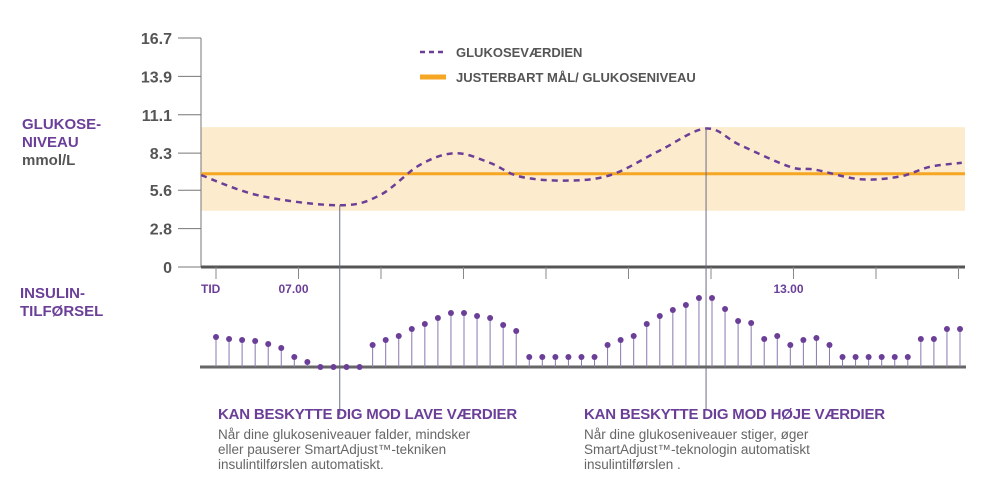  I want to click on glucose-label-line2: NIVEAU, so click(50, 142).